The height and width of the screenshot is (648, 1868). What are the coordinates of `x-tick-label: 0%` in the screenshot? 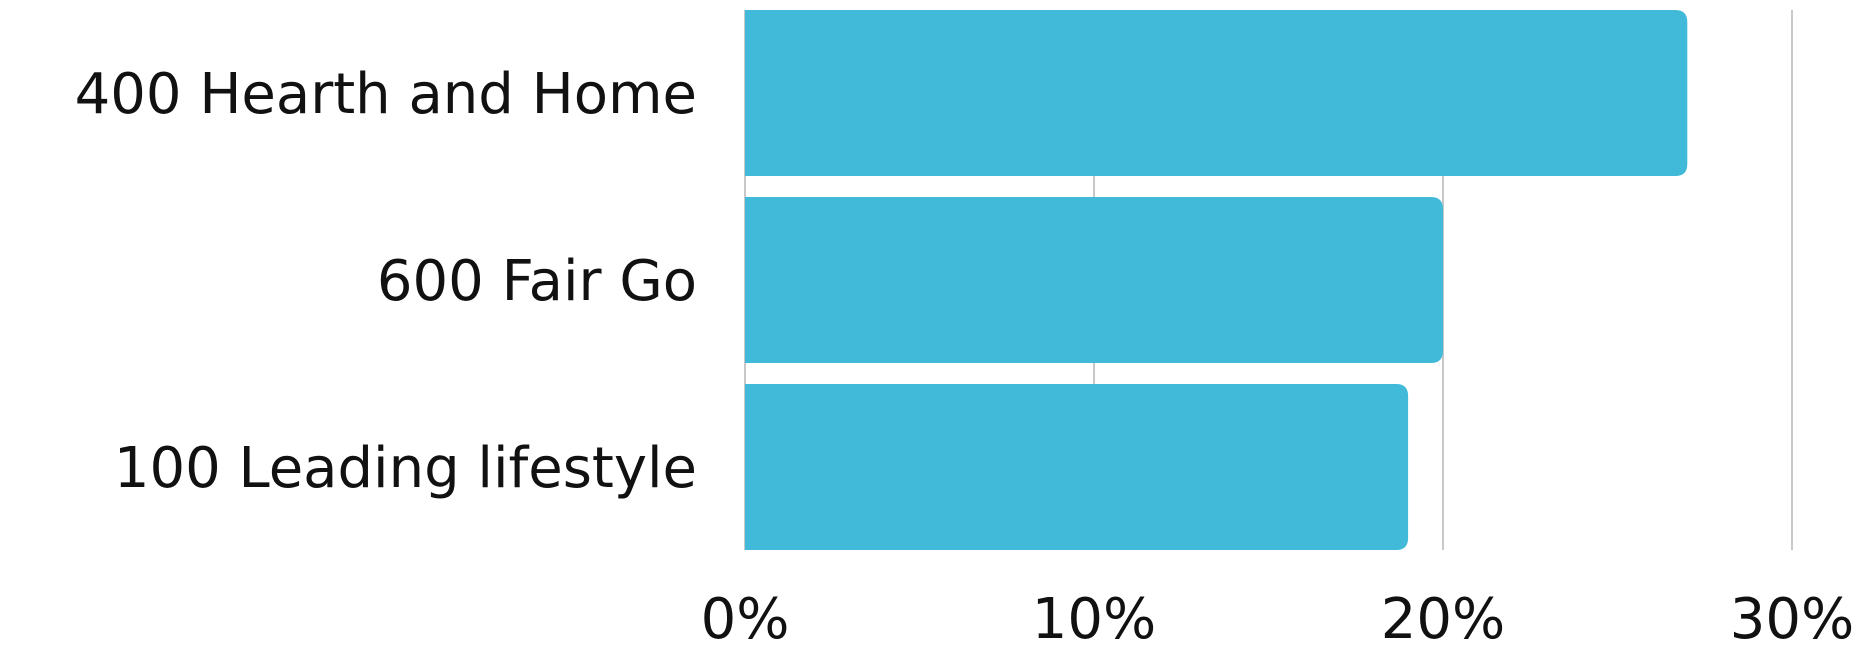 It's located at (745, 617).